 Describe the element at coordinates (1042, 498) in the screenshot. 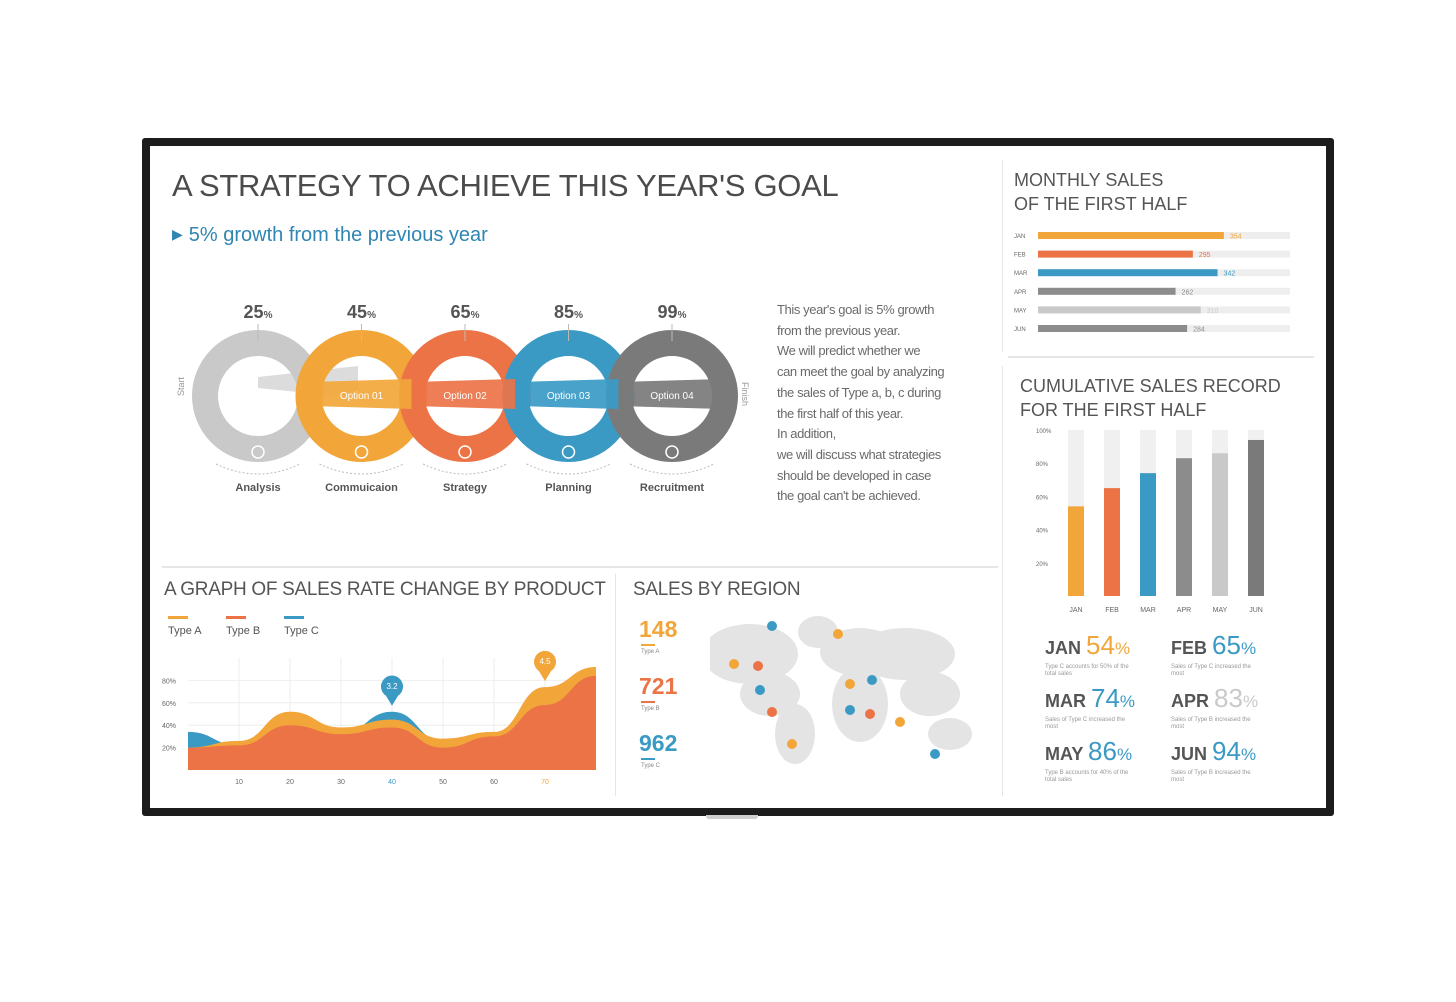

I see `cum-ytick: 60%` at that location.